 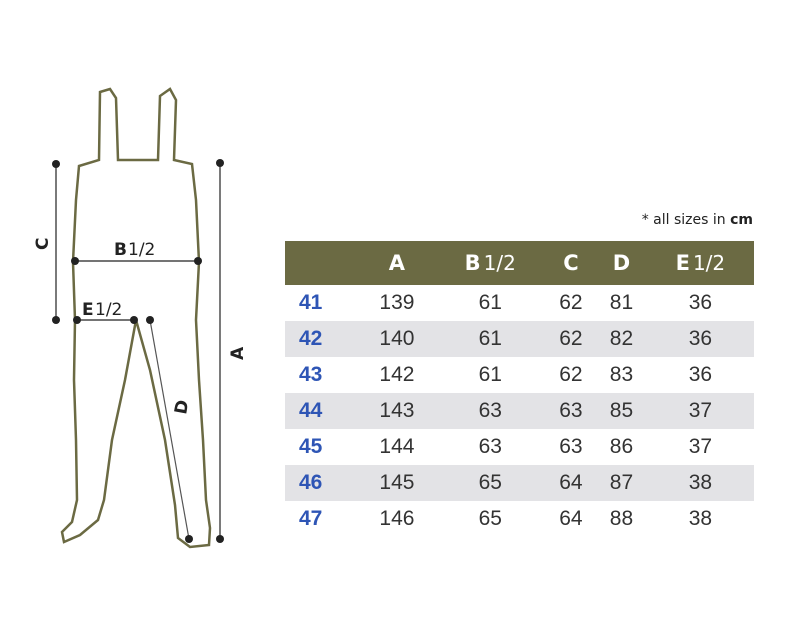 What do you see at coordinates (322, 483) in the screenshot?
I see `size-cell: 46` at bounding box center [322, 483].